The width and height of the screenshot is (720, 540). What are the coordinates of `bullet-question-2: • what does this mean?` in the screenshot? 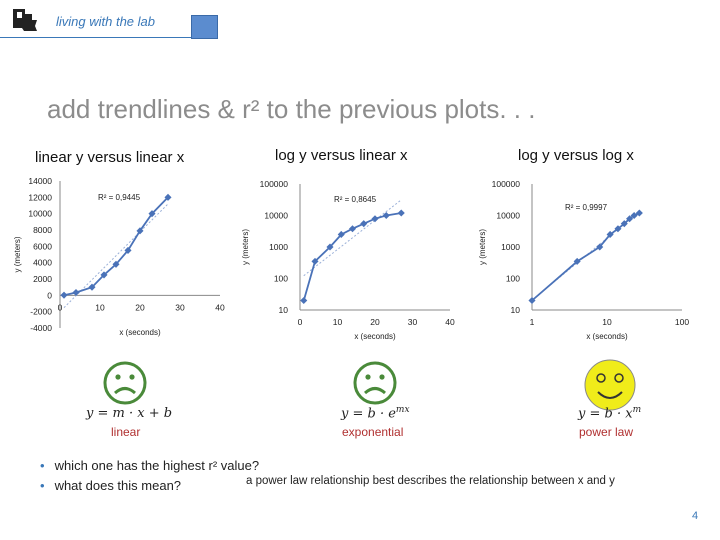 It's located at (111, 485).